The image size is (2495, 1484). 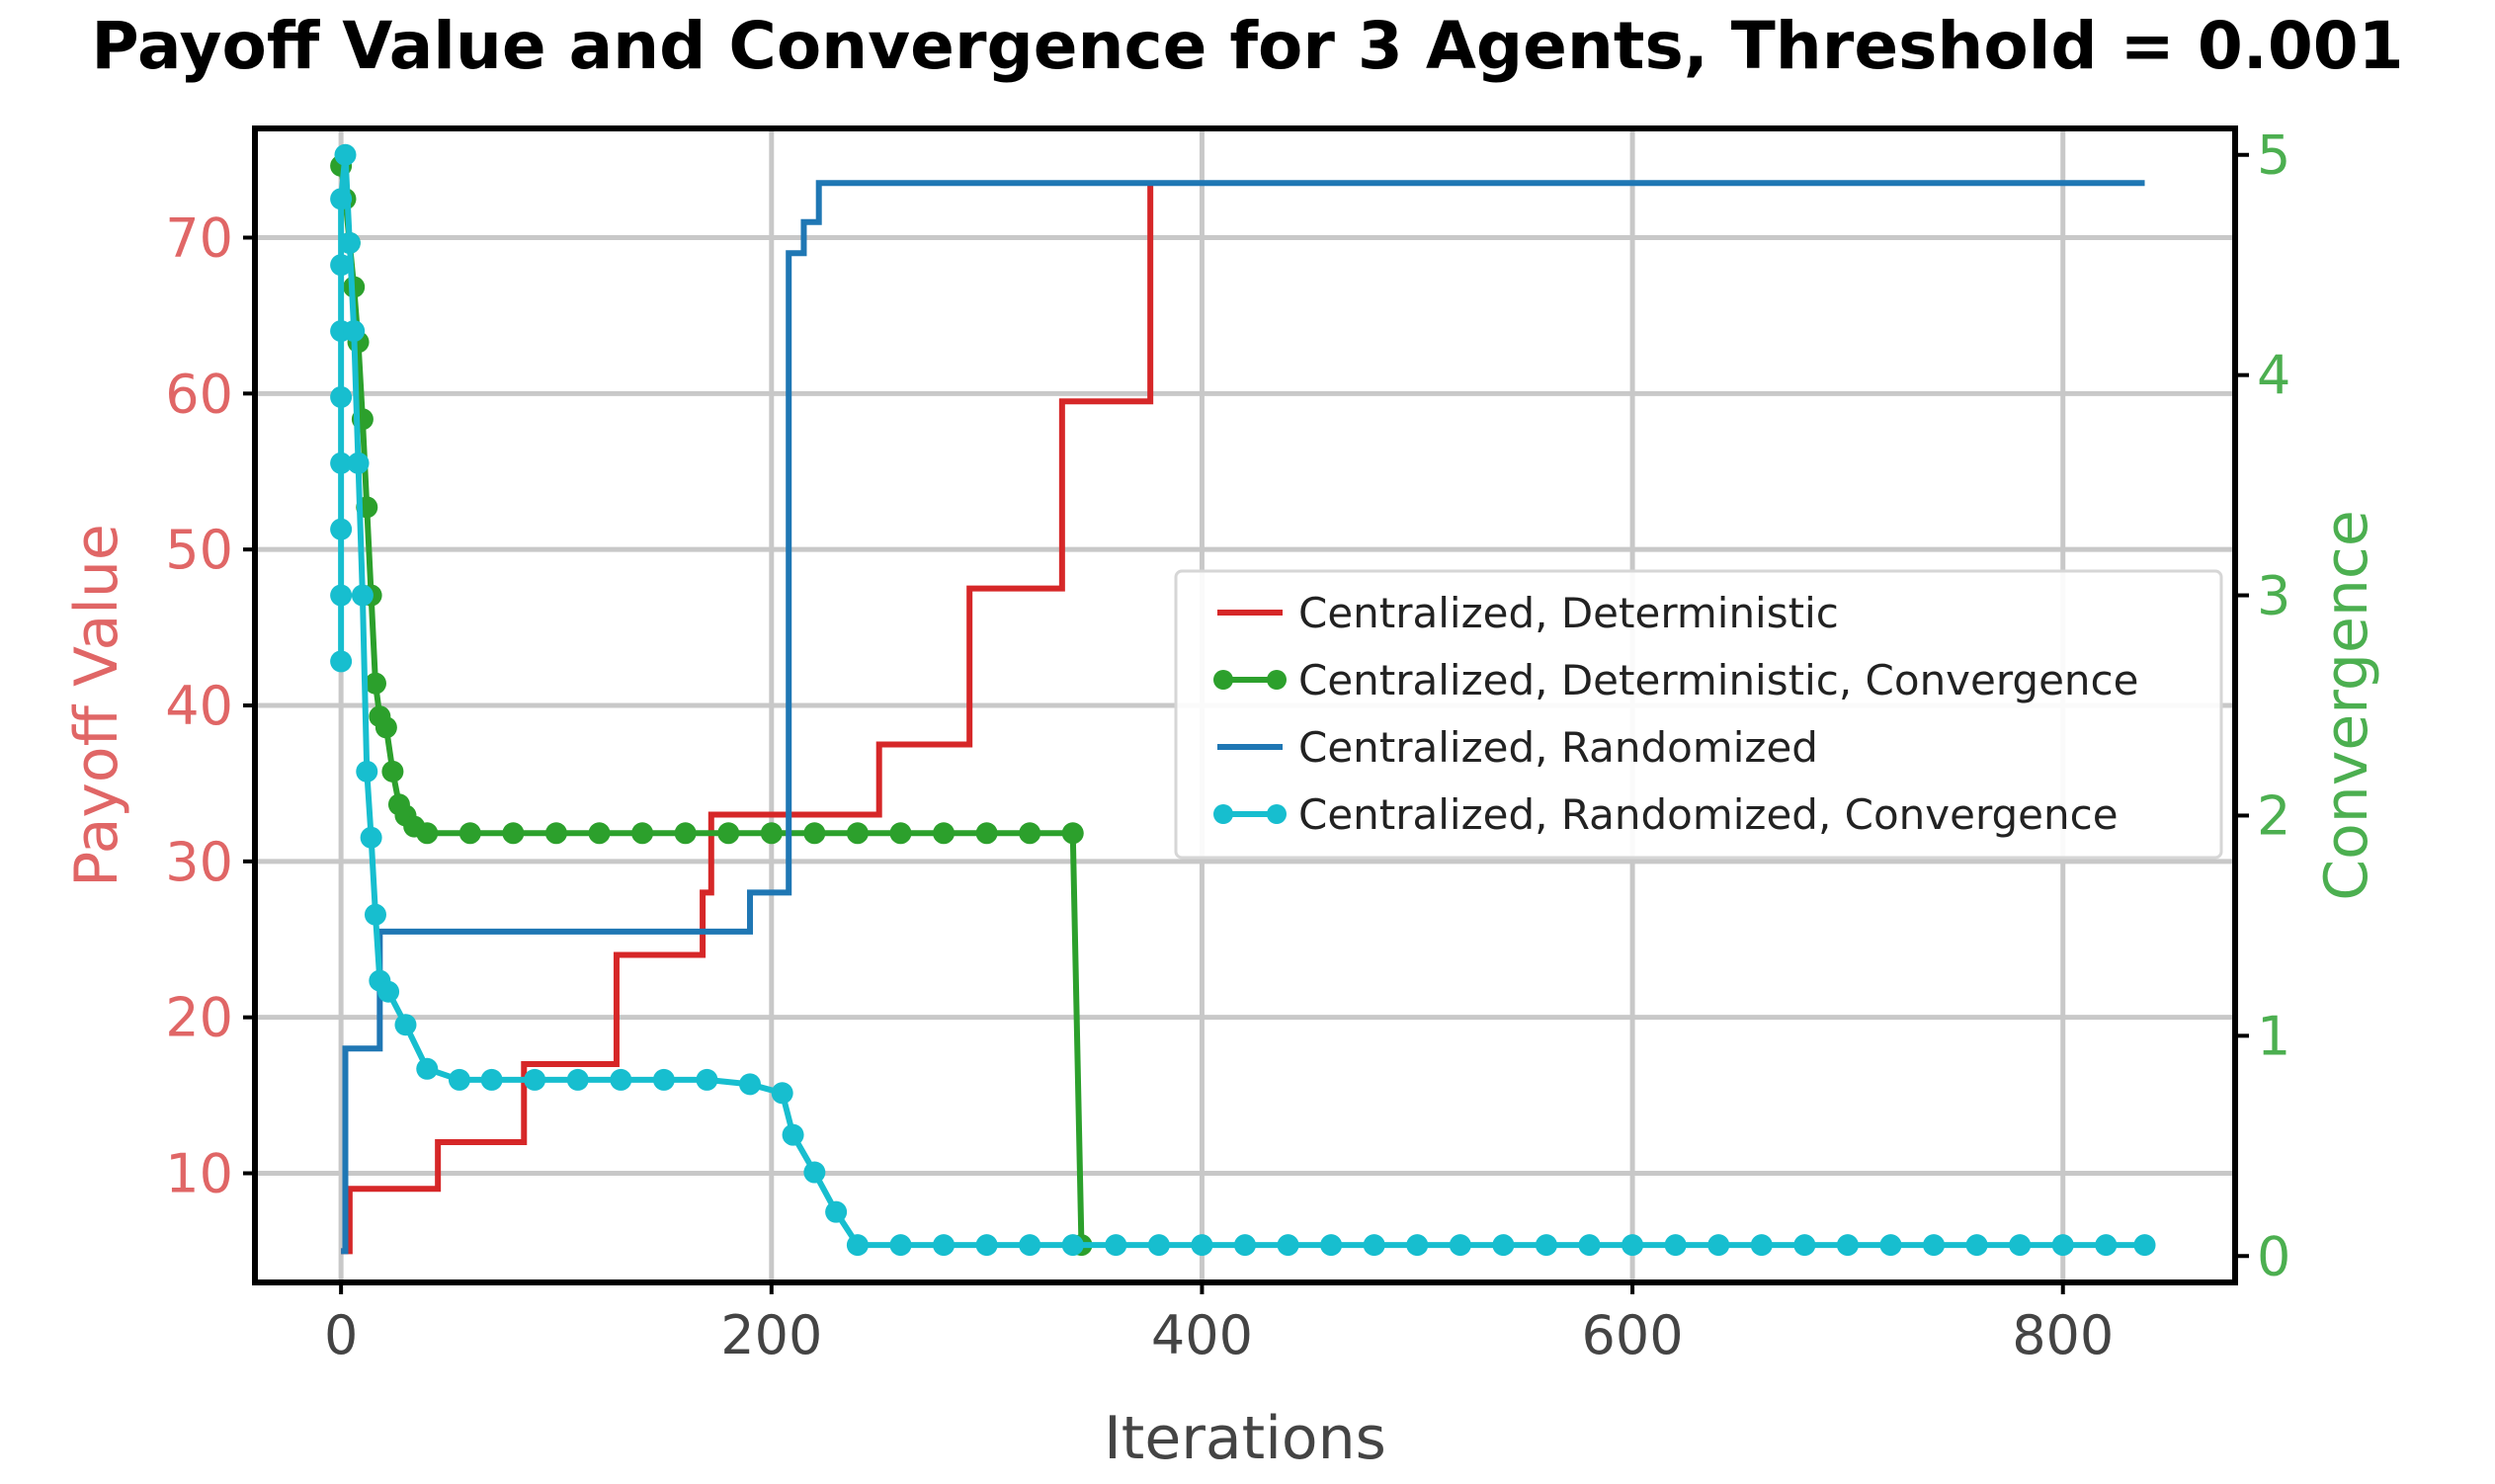 What do you see at coordinates (2273, 376) in the screenshot?
I see `y2-tick-label: 4` at bounding box center [2273, 376].